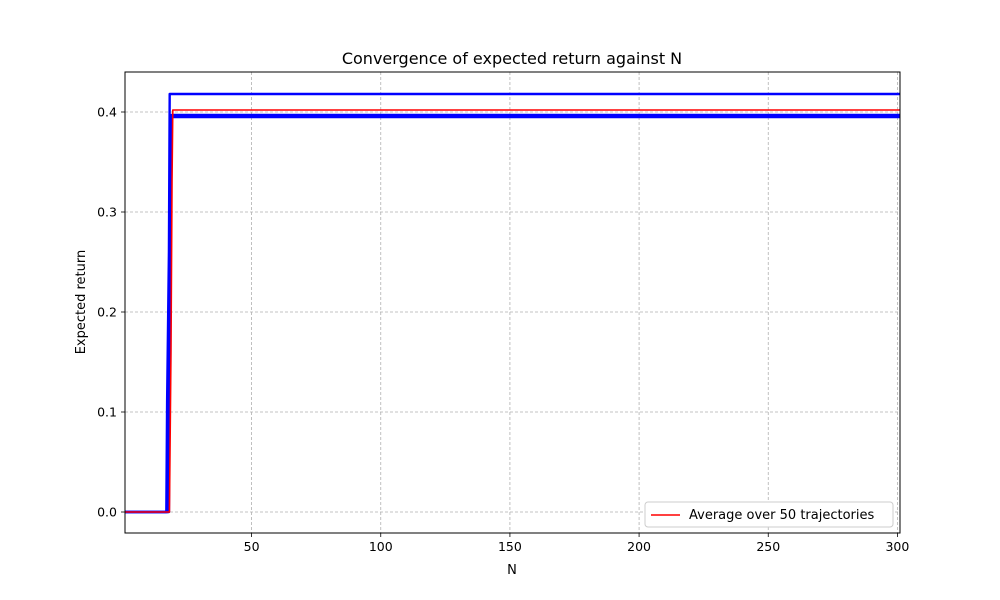 This screenshot has width=1000, height=600. I want to click on x-tick-label: 100, so click(381, 546).